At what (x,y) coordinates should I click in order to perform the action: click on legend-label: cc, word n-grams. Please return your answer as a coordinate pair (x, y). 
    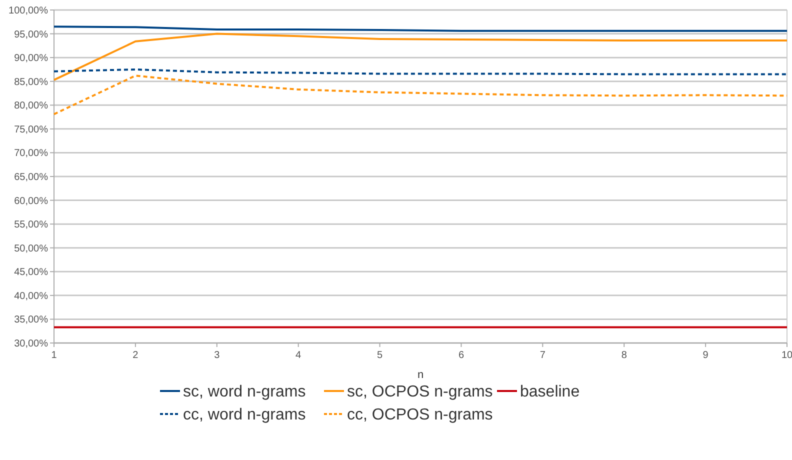
    Looking at the image, I should click on (244, 415).